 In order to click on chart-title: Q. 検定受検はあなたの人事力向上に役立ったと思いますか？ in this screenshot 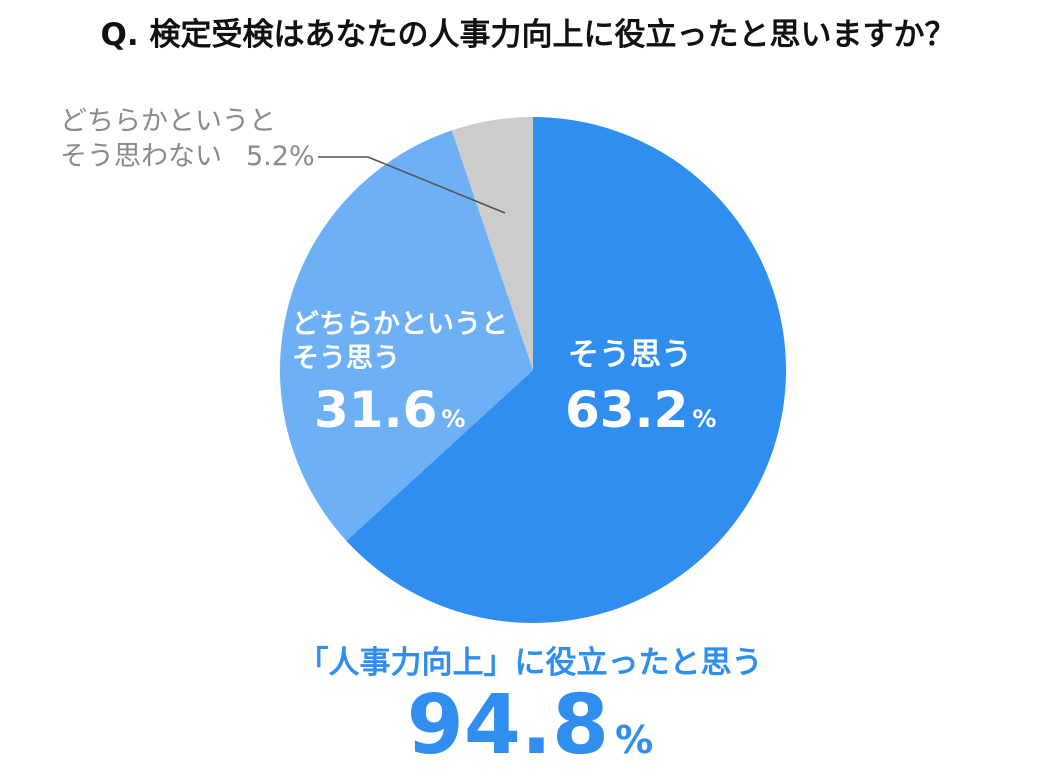, I will do `click(528, 35)`.